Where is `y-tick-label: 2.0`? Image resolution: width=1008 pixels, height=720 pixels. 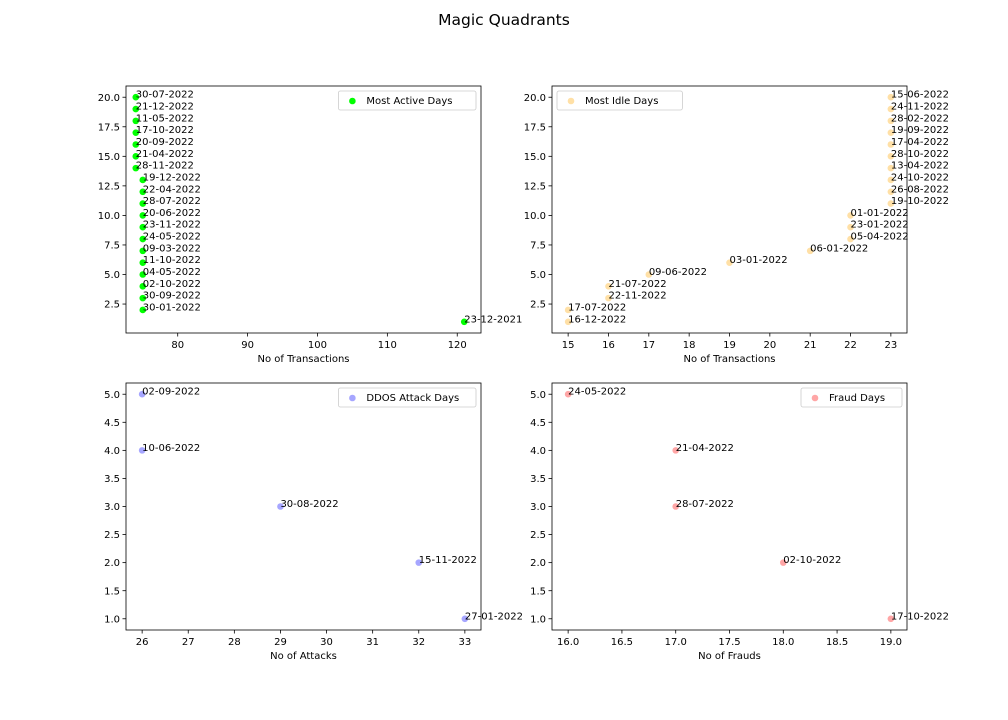
y-tick-label: 2.0 is located at coordinates (112, 563).